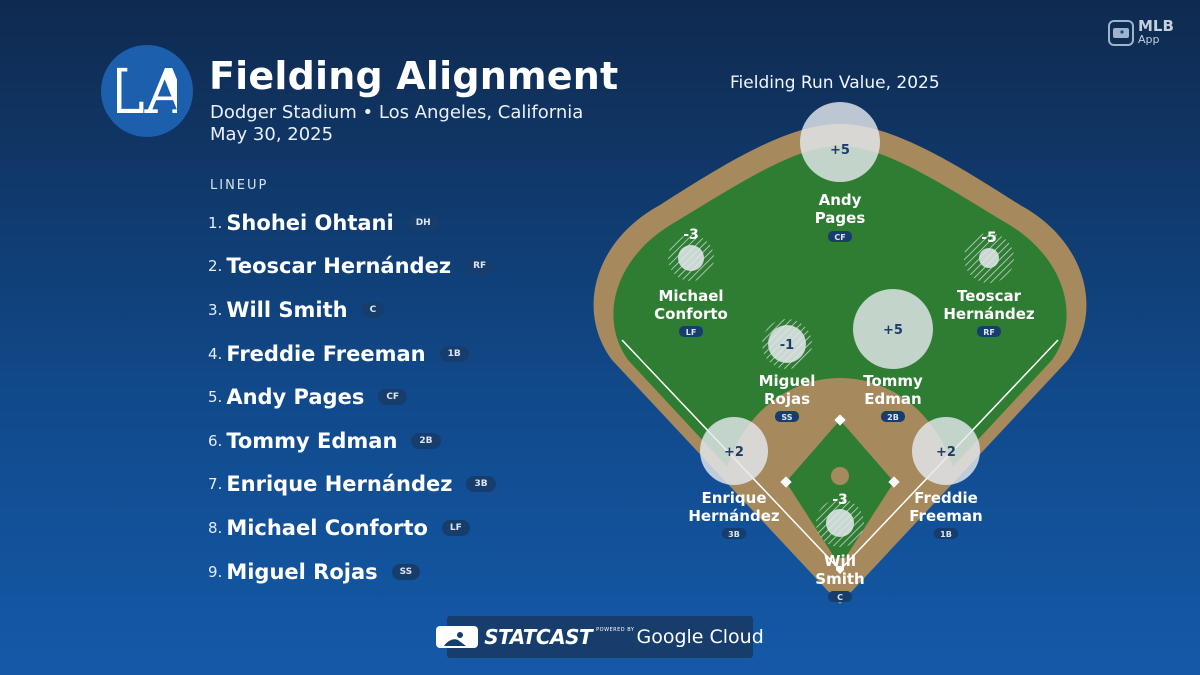  I want to click on lineup-player-name: Will Smith, so click(287, 309).